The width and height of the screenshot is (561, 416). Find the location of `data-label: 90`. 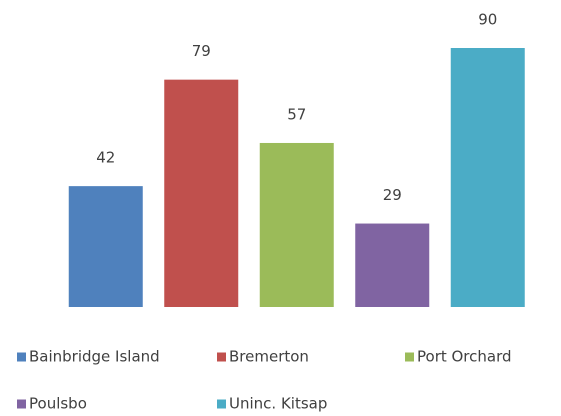

data-label: 90 is located at coordinates (487, 20).